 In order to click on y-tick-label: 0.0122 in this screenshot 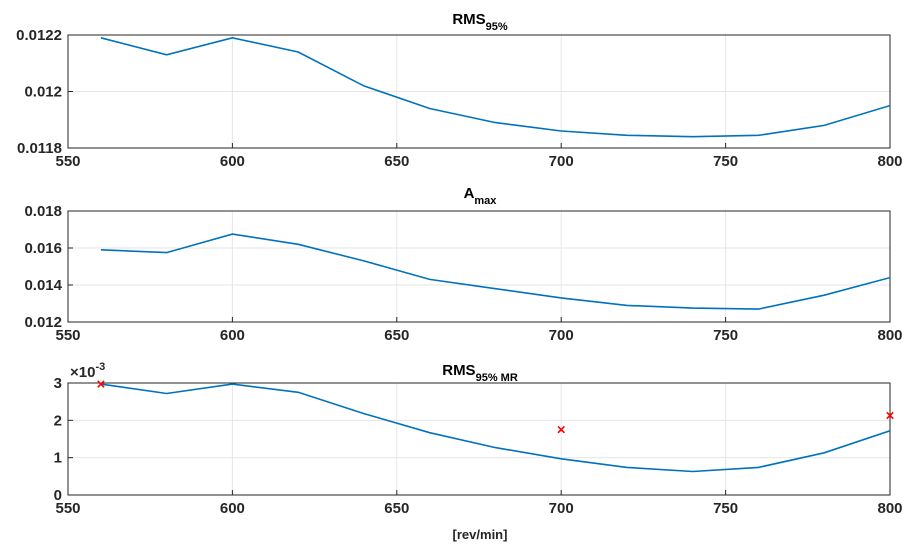, I will do `click(39, 35)`.